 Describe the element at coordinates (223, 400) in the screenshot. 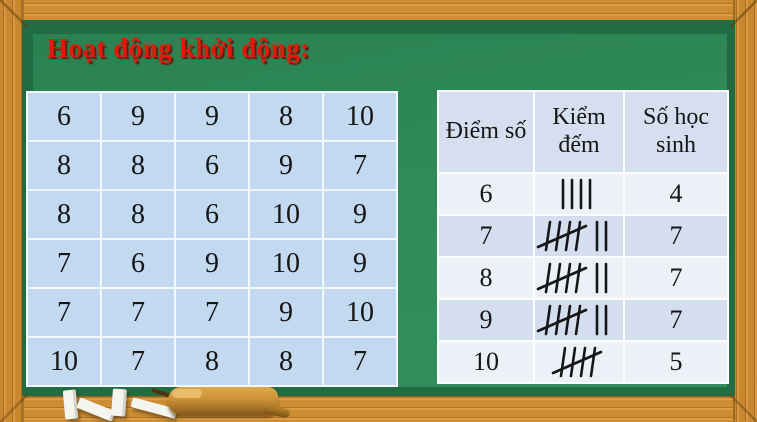

I see `board-eraser` at that location.